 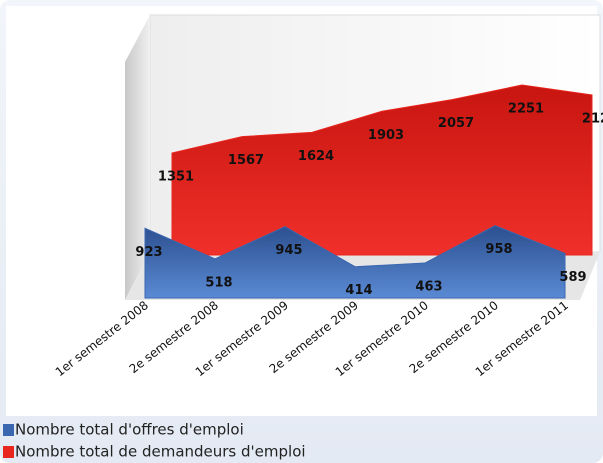 What do you see at coordinates (386, 135) in the screenshot?
I see `data-label: 1903` at bounding box center [386, 135].